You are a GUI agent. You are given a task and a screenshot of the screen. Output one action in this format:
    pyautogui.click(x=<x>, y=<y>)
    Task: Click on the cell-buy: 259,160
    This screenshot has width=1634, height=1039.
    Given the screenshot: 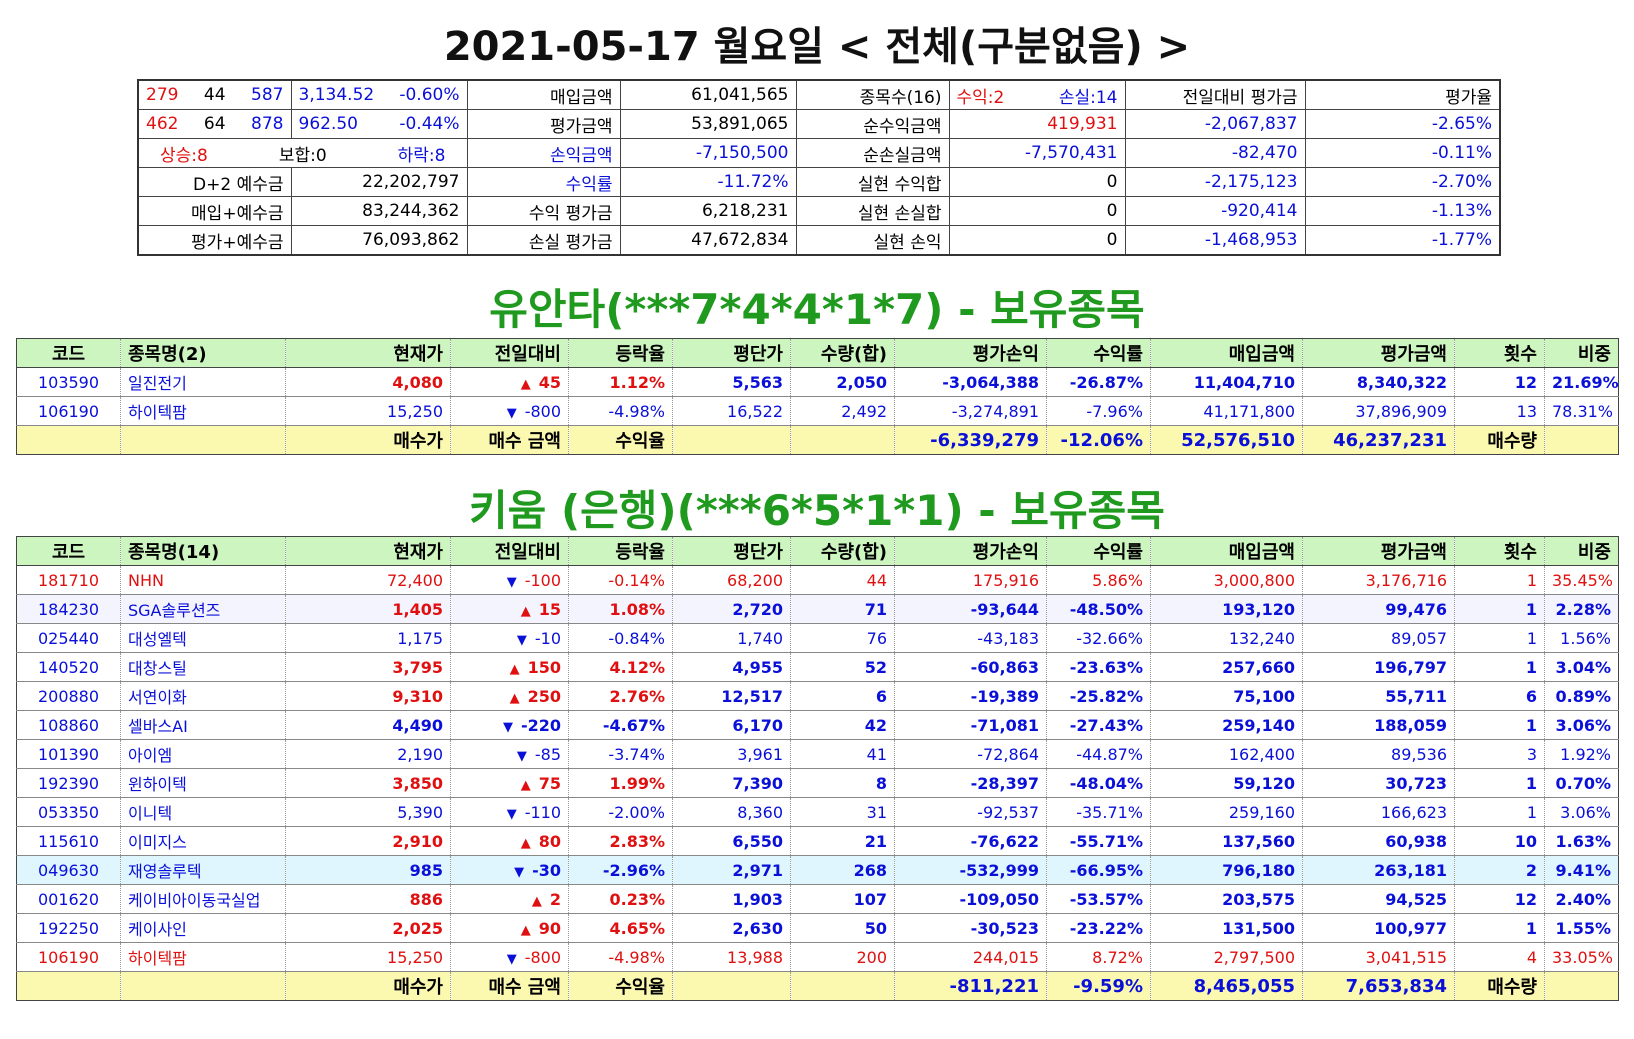 What is the action you would take?
    pyautogui.click(x=1226, y=812)
    